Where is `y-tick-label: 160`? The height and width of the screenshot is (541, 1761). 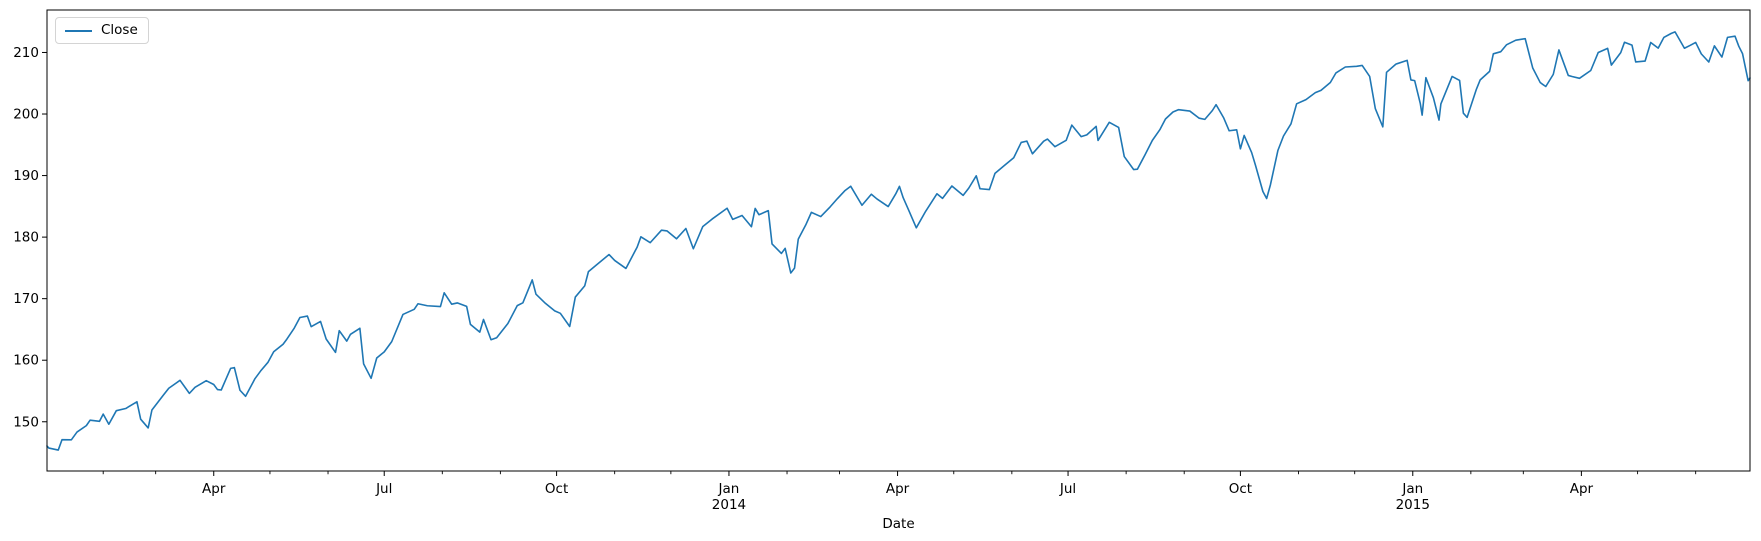
y-tick-label: 160 is located at coordinates (26, 361).